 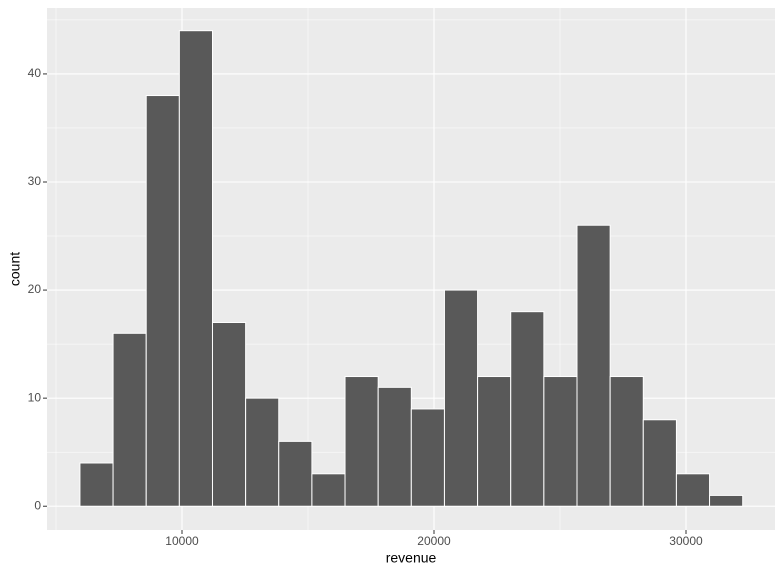 What do you see at coordinates (37, 505) in the screenshot?
I see `y-tick-label: 0` at bounding box center [37, 505].